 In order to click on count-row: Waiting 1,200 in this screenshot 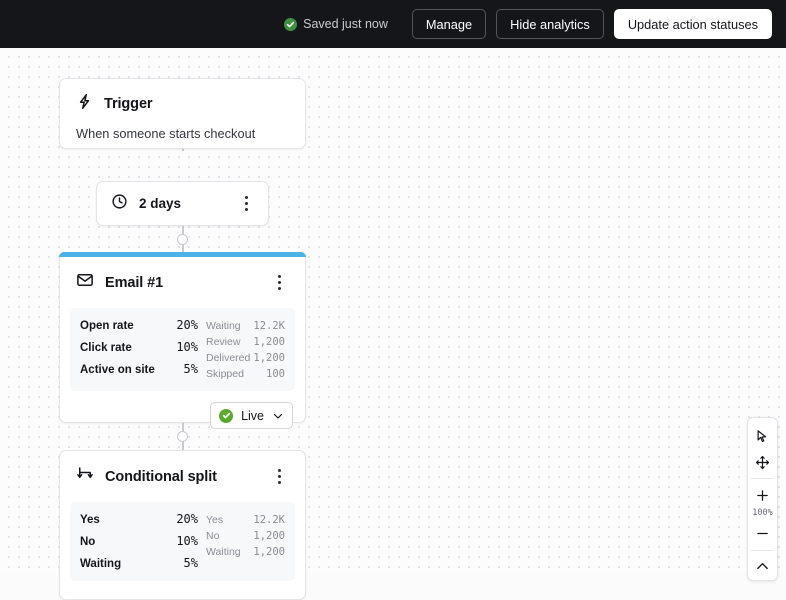, I will do `click(245, 552)`.